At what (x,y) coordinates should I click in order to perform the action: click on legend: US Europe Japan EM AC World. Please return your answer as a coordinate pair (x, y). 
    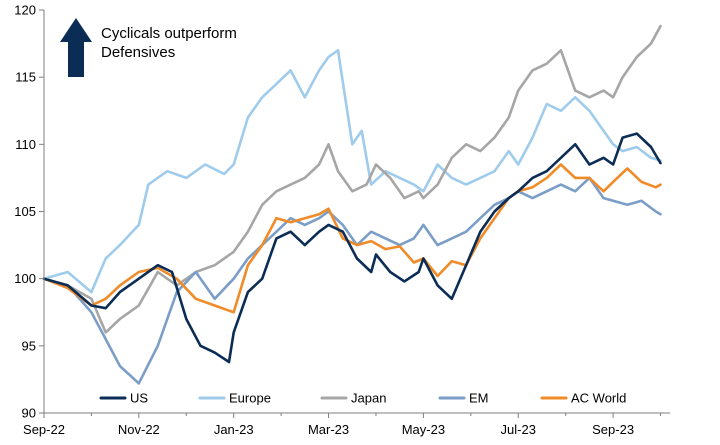
    Looking at the image, I should click on (362, 398).